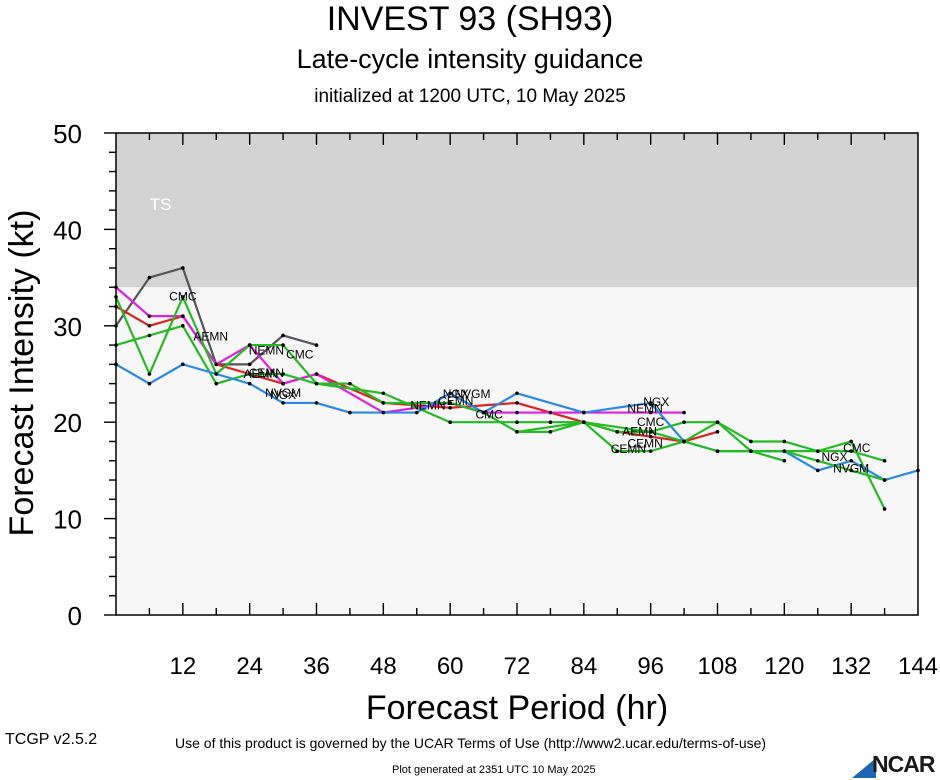 This screenshot has width=940, height=780. What do you see at coordinates (51, 739) in the screenshot?
I see `version-label: TCGP v2.5.2` at bounding box center [51, 739].